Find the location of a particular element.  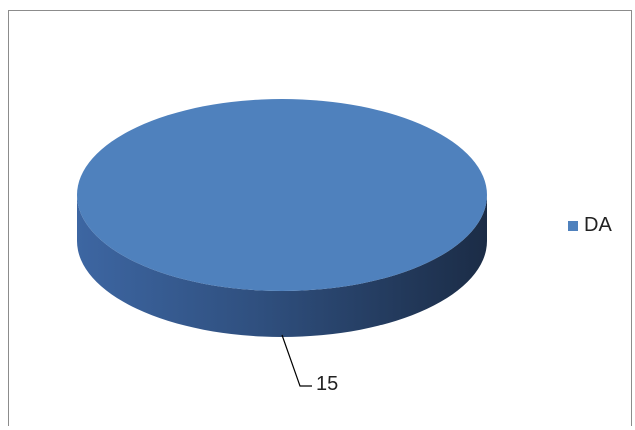

data-label-leader-line is located at coordinates (296, 360).